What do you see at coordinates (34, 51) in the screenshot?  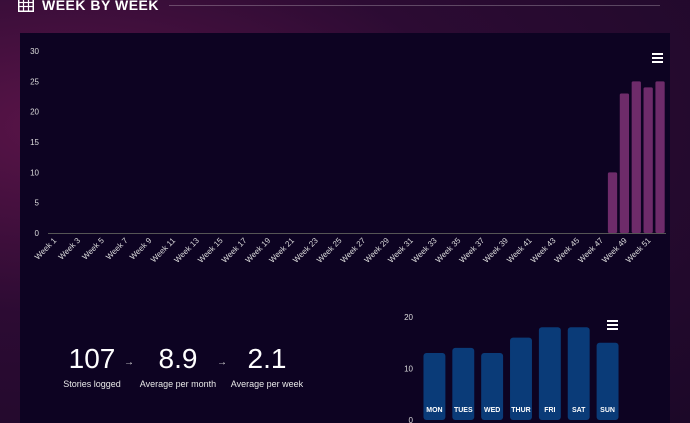 I see `y-tick-label: 30` at bounding box center [34, 51].